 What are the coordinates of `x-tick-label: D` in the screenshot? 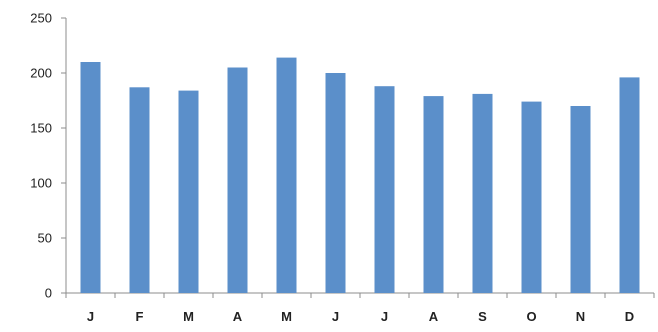 It's located at (629, 316).